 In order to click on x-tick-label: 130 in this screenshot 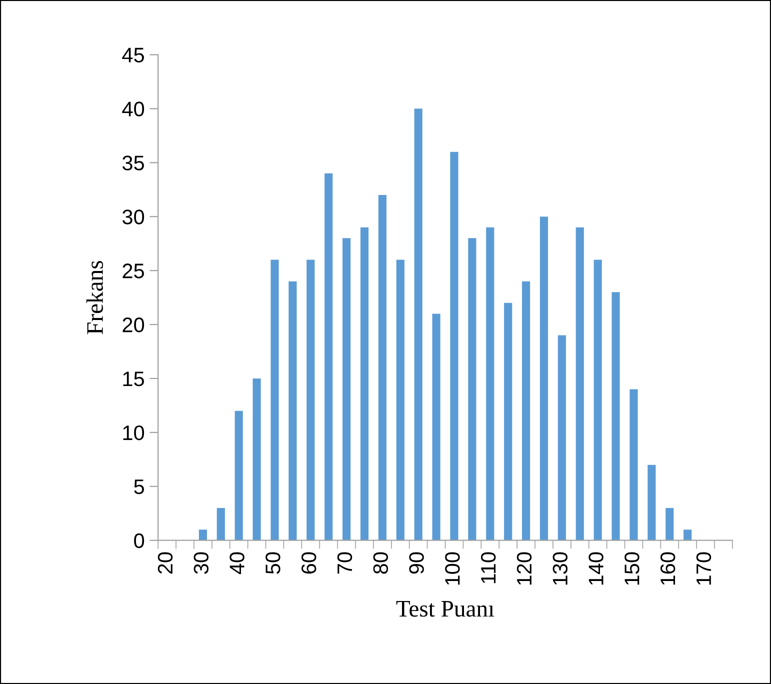, I will do `click(560, 568)`.